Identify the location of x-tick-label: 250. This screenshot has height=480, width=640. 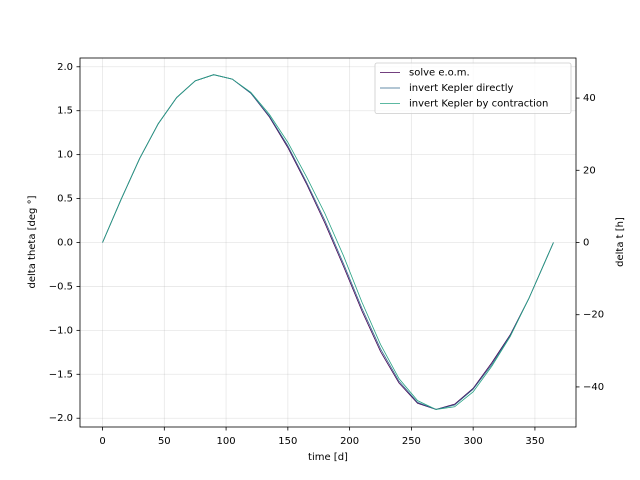
(411, 441).